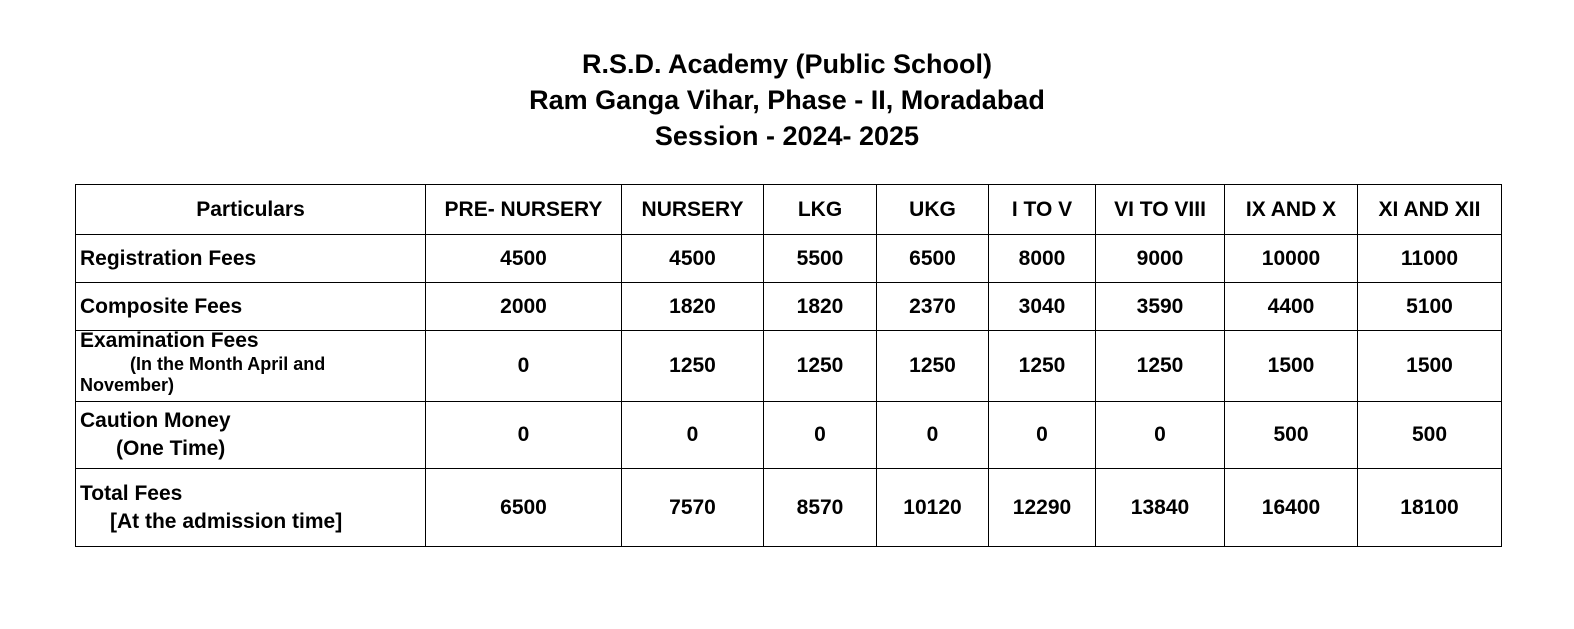  Describe the element at coordinates (1160, 209) in the screenshot. I see `column-header: VI TO VIII` at that location.